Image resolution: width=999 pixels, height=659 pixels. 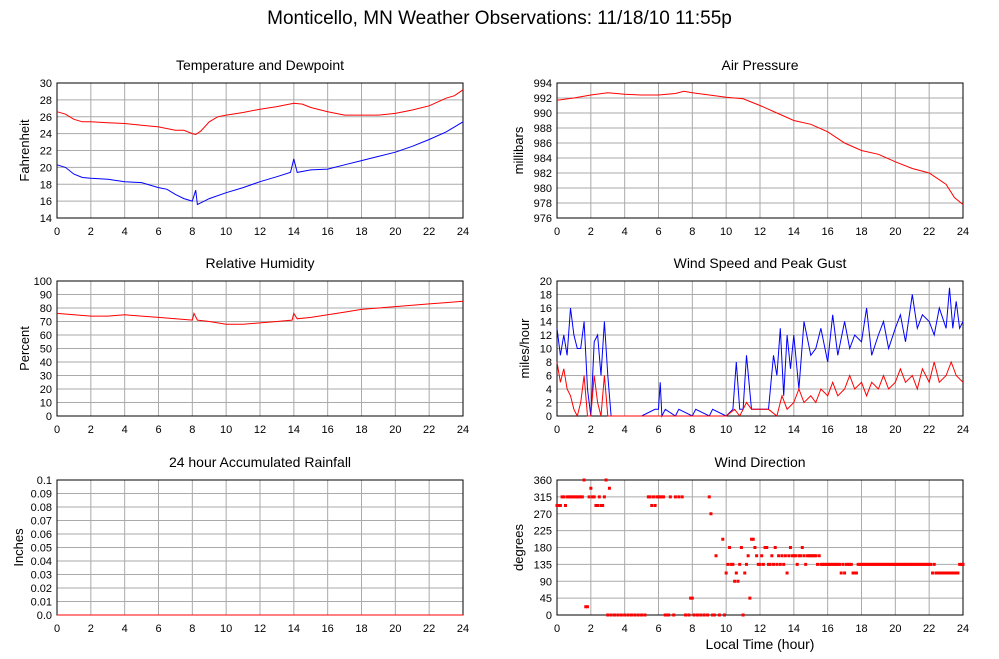 What do you see at coordinates (463, 232) in the screenshot?
I see `temp-xtick-label: 24` at bounding box center [463, 232].